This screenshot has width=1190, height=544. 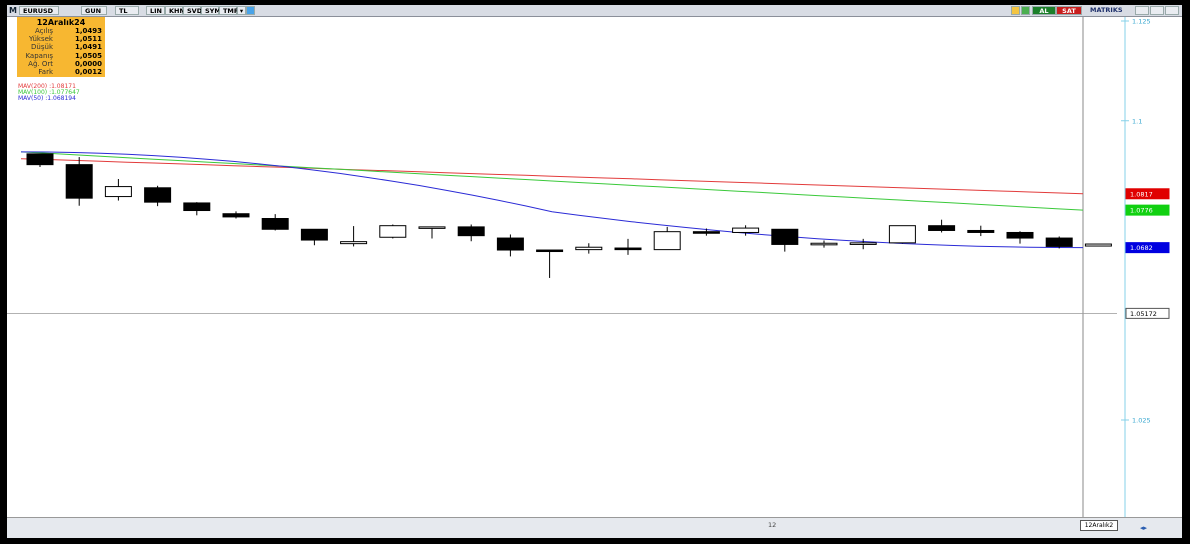 What do you see at coordinates (31, 98) in the screenshot?
I see `mav50-label: MAV(50)` at bounding box center [31, 98].